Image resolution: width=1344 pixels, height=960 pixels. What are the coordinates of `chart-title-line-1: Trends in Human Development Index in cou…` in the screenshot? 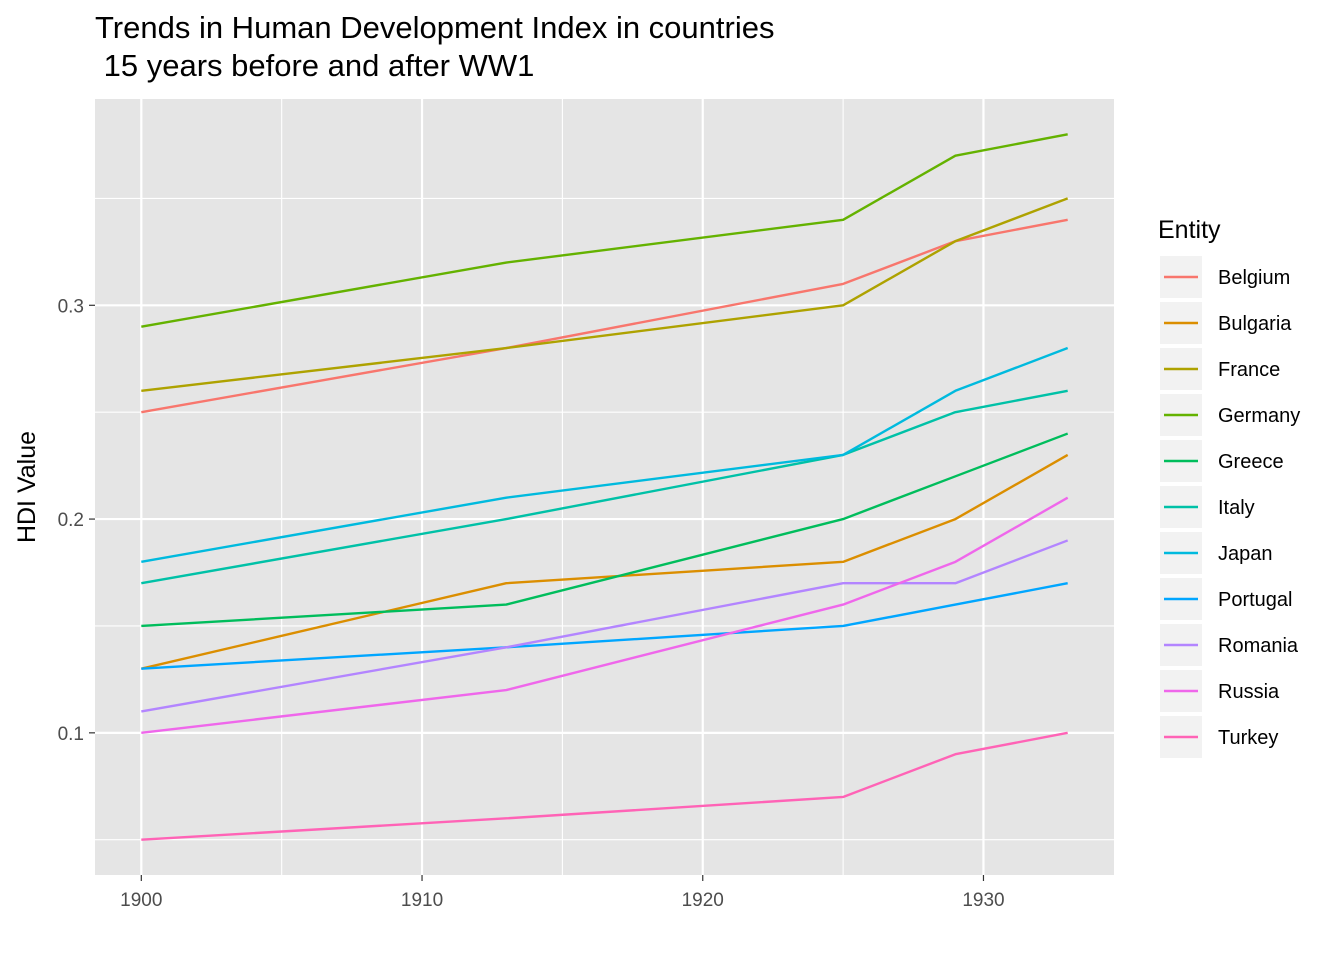 It's located at (434, 27).